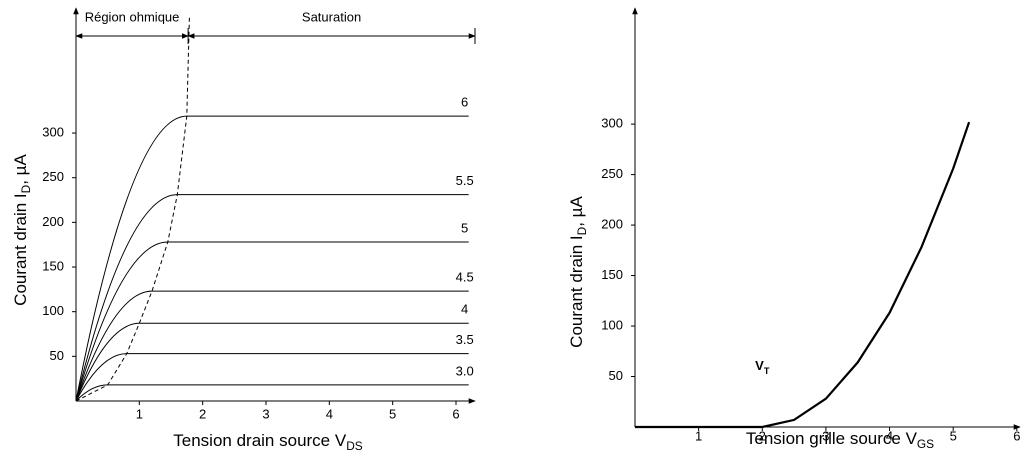 This screenshot has height=462, width=1024. I want to click on boundary-curve, so click(132, 209).